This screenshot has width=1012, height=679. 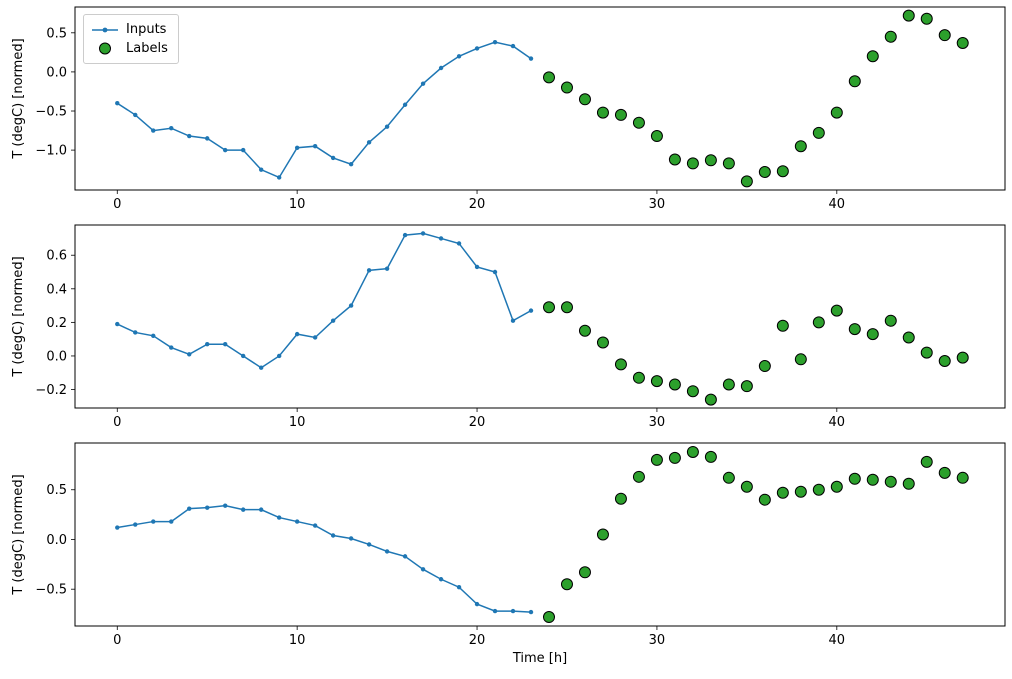 I want to click on legend-item-labels: Labels, so click(x=129, y=48).